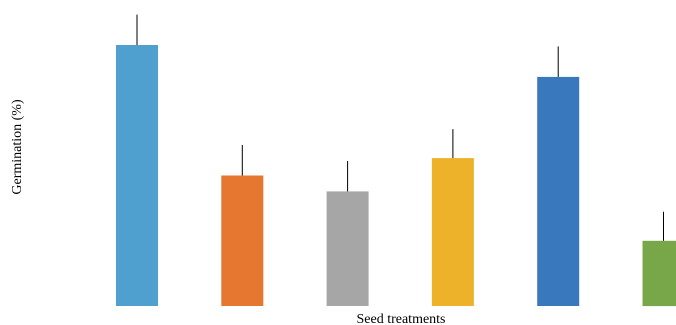 Image resolution: width=676 pixels, height=325 pixels. Describe the element at coordinates (17, 147) in the screenshot. I see `y-axis-label: Germination (%)` at that location.